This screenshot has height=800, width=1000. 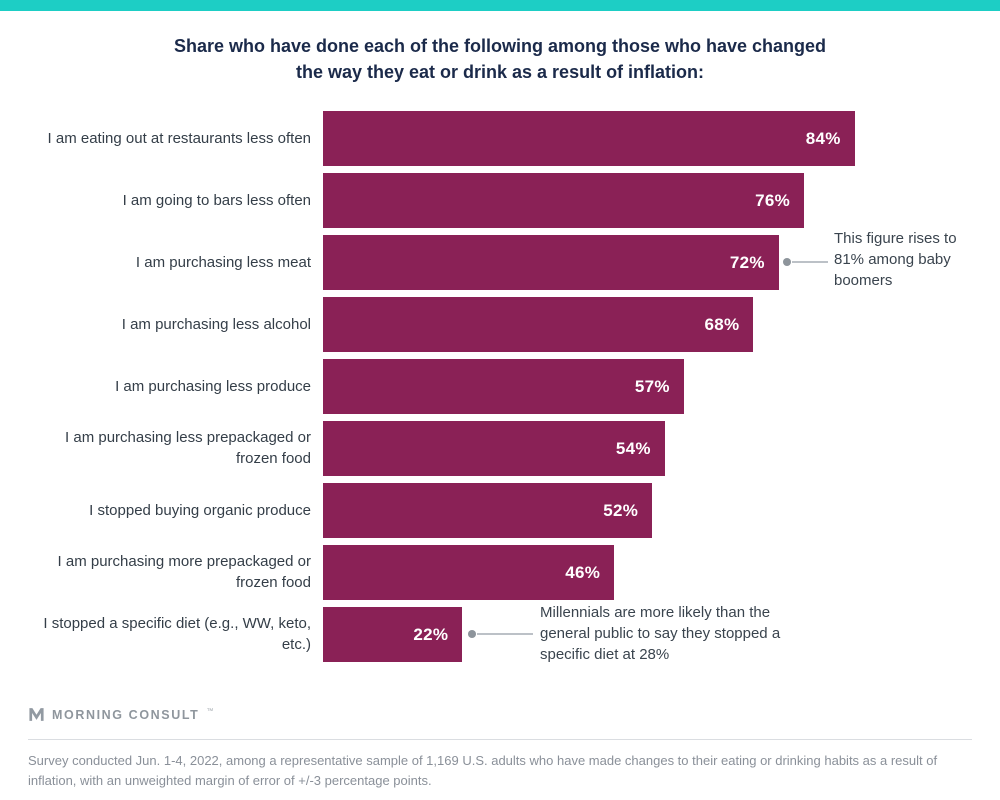 I want to click on chart-row: I am purchasing less meat 72%, so click(x=500, y=263).